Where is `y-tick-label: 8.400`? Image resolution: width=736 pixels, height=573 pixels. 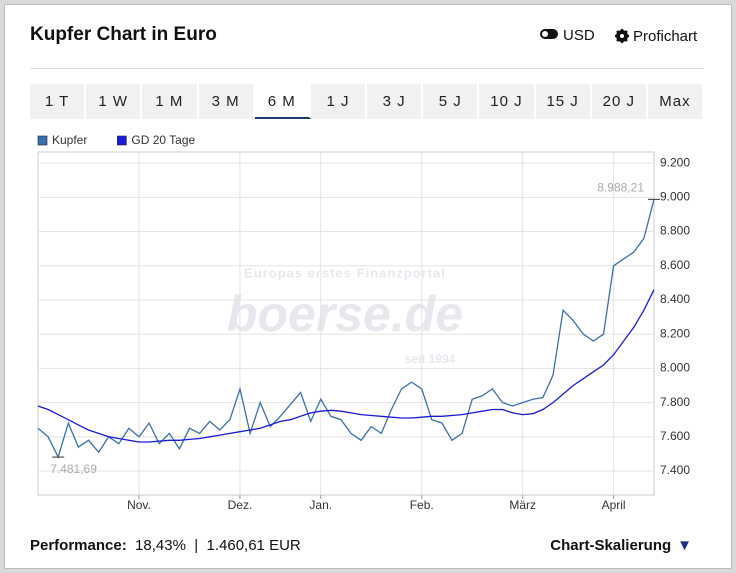 y-tick-label: 8.400 is located at coordinates (675, 299).